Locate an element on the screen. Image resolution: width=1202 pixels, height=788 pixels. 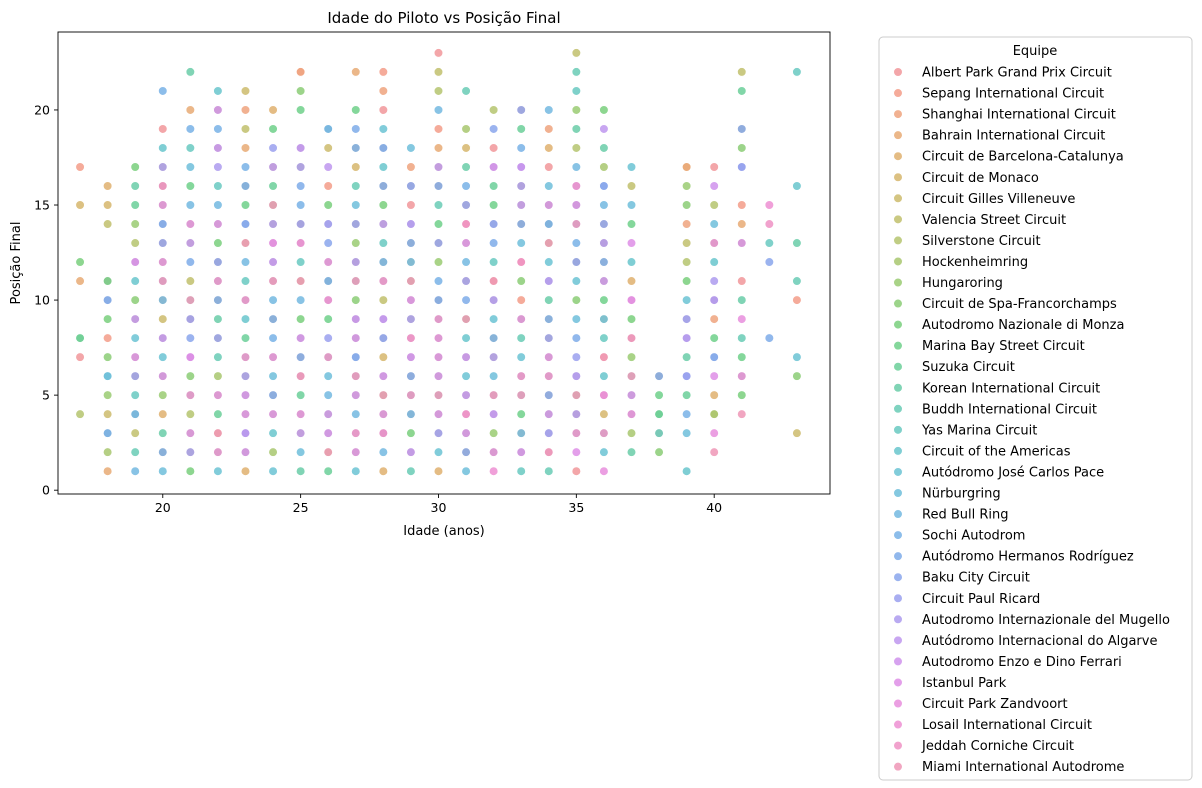
x-tick-label-1: 25 is located at coordinates (301, 507).